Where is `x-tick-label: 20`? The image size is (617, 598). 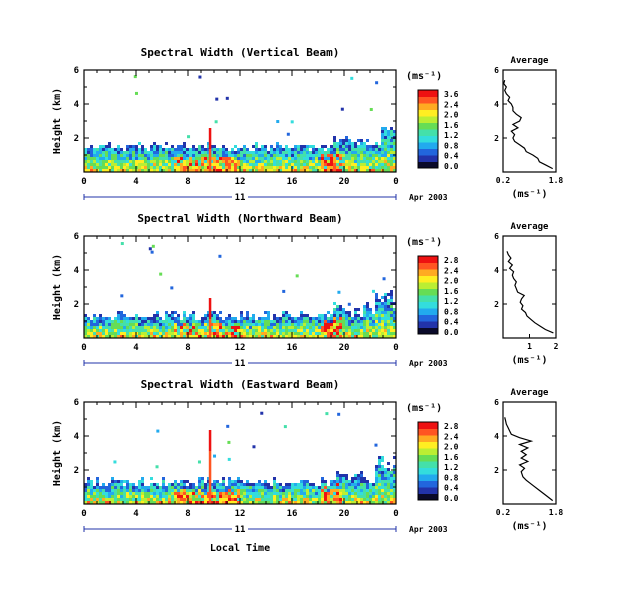 x-tick-label: 20 is located at coordinates (344, 348).